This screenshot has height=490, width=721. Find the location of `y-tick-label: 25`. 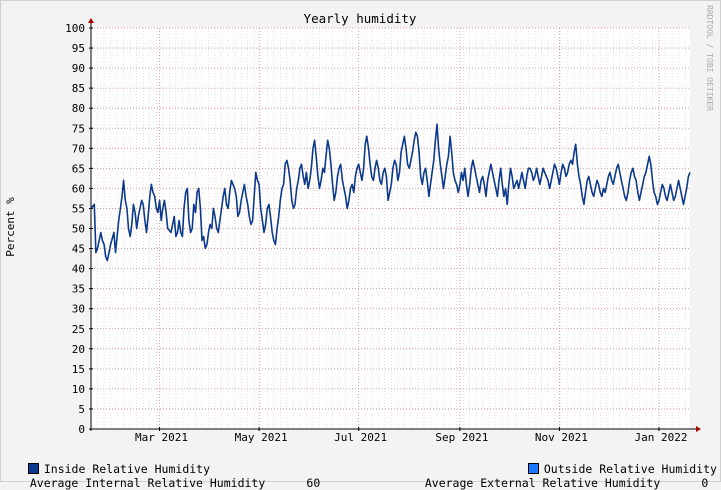

y-tick-label: 25 is located at coordinates (78, 329).